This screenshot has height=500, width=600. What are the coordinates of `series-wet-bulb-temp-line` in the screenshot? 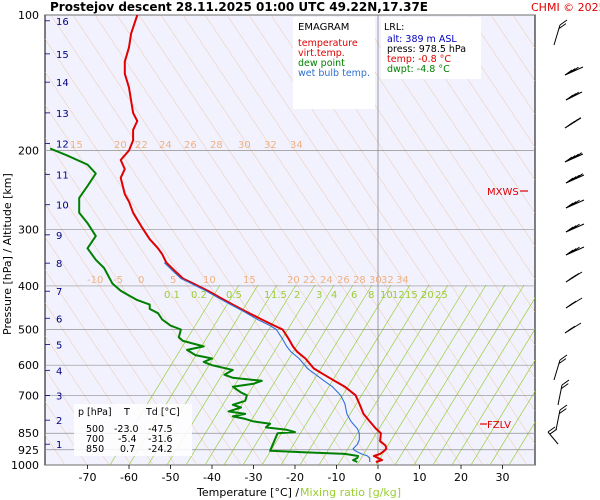 It's located at (267, 362).